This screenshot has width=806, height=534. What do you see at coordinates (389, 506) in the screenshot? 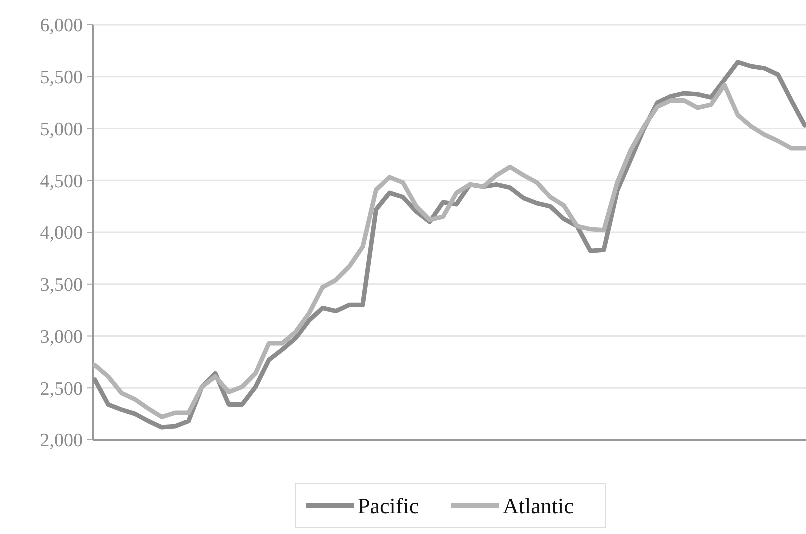
I see `legend-label: Pacific` at bounding box center [389, 506].